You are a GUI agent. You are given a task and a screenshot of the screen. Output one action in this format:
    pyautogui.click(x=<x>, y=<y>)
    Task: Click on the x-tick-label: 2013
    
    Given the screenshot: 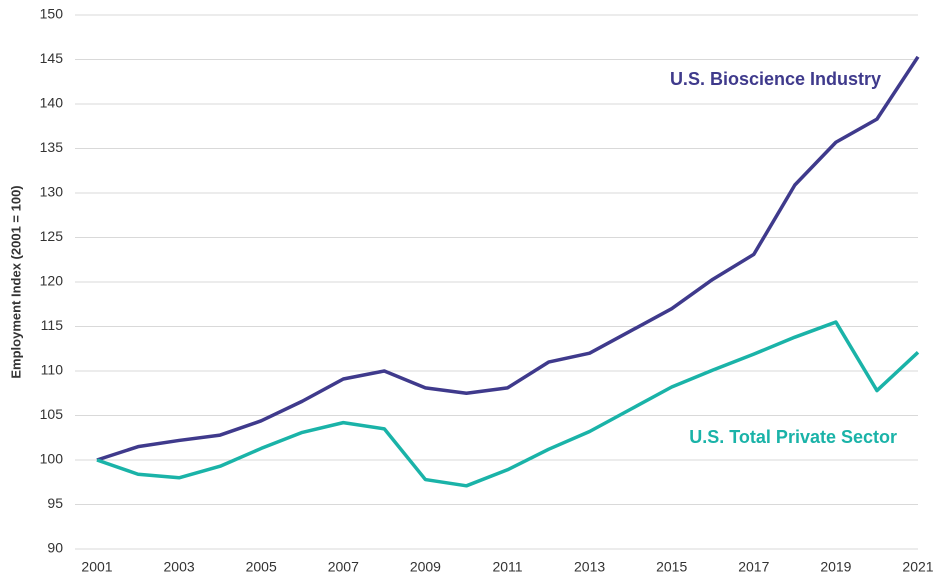 What is the action you would take?
    pyautogui.click(x=589, y=567)
    